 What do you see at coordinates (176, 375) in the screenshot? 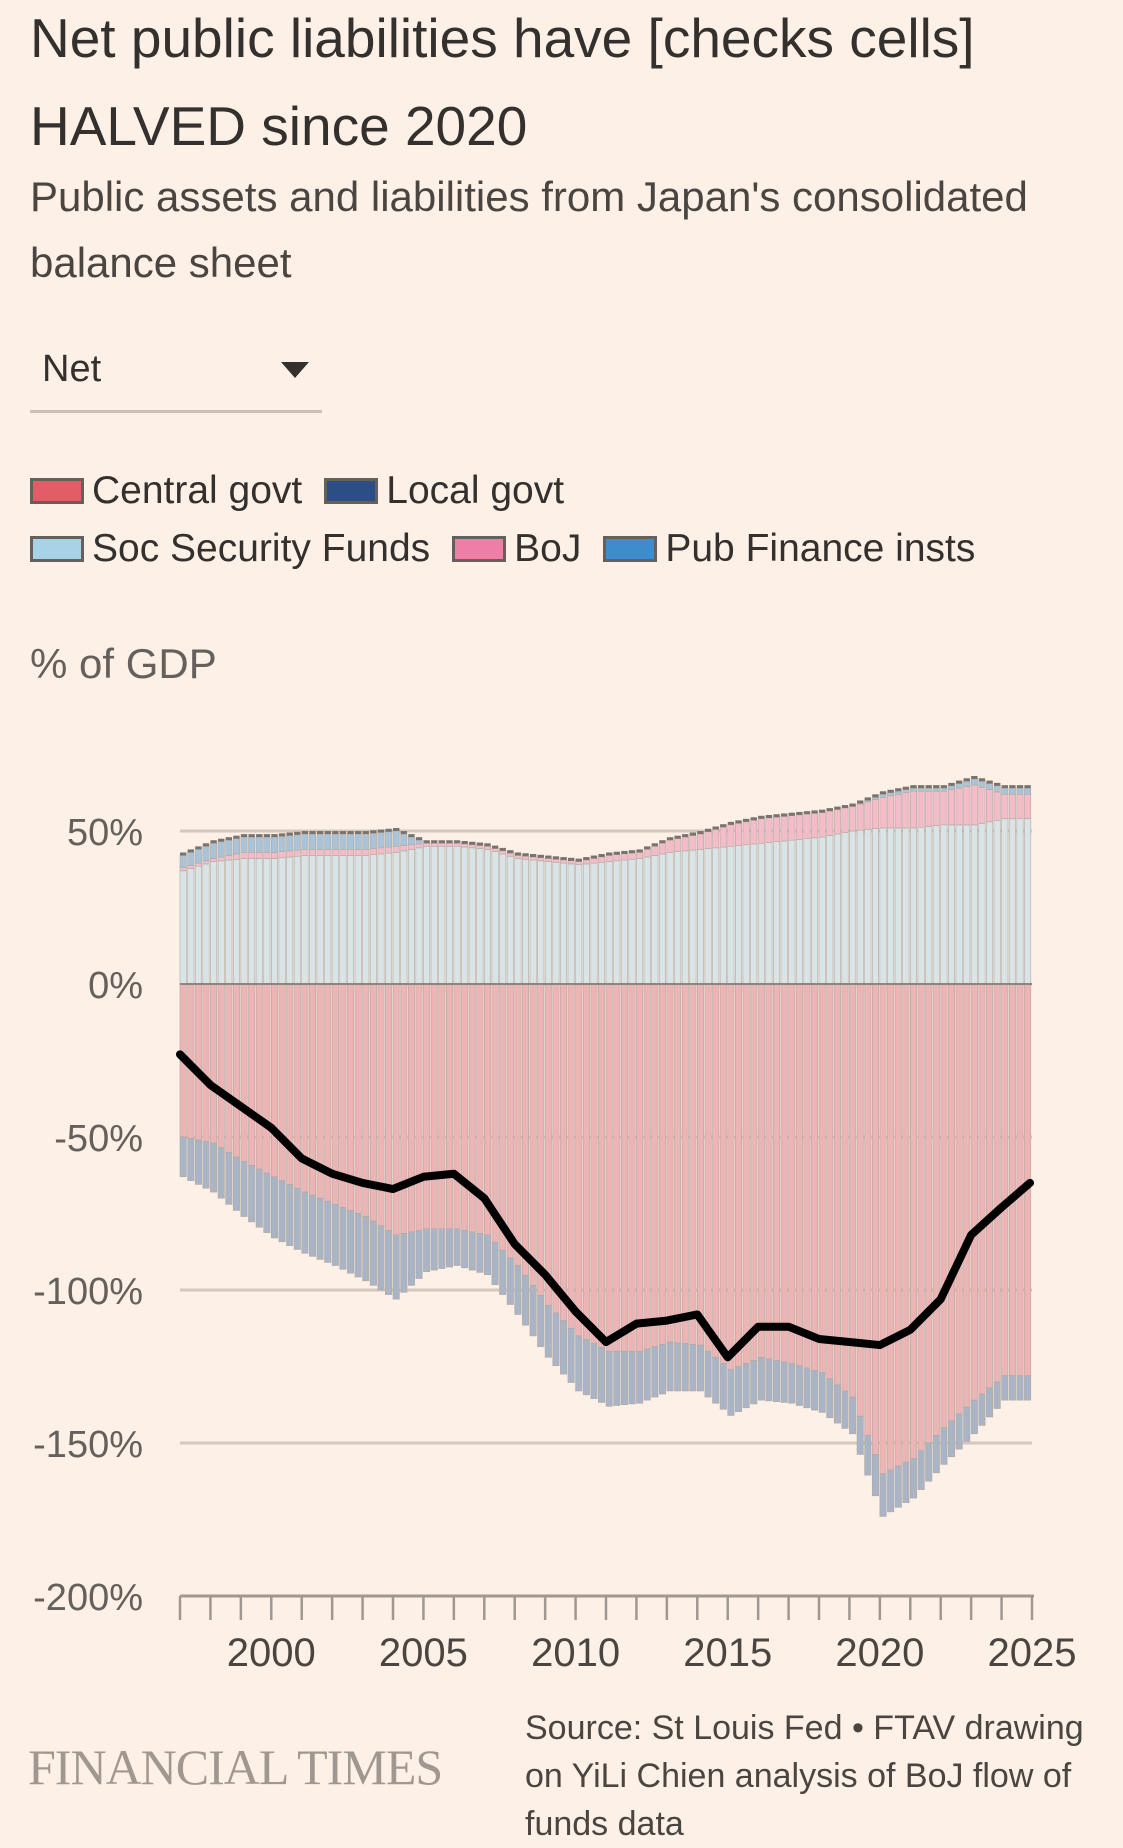
I see `view-dropdown: Net` at bounding box center [176, 375].